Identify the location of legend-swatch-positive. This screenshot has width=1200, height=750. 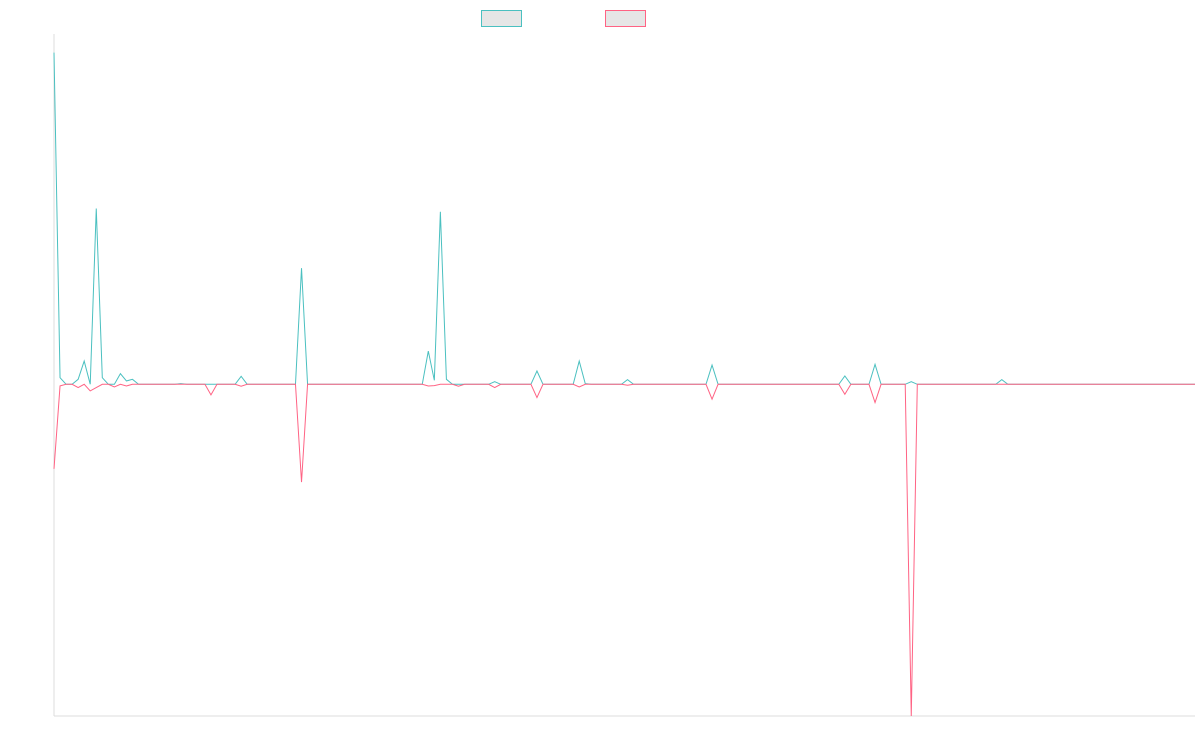
(501, 18).